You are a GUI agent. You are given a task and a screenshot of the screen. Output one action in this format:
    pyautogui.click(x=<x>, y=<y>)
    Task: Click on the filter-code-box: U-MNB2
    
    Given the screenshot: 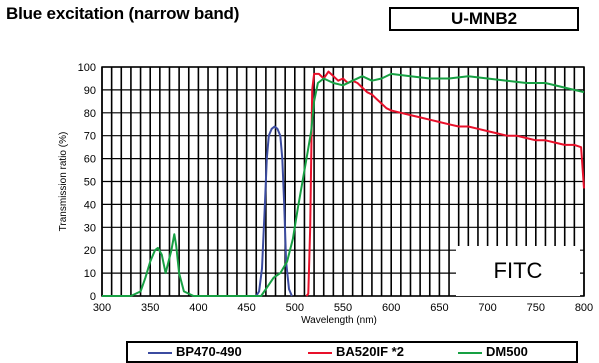 What is the action you would take?
    pyautogui.click(x=484, y=19)
    